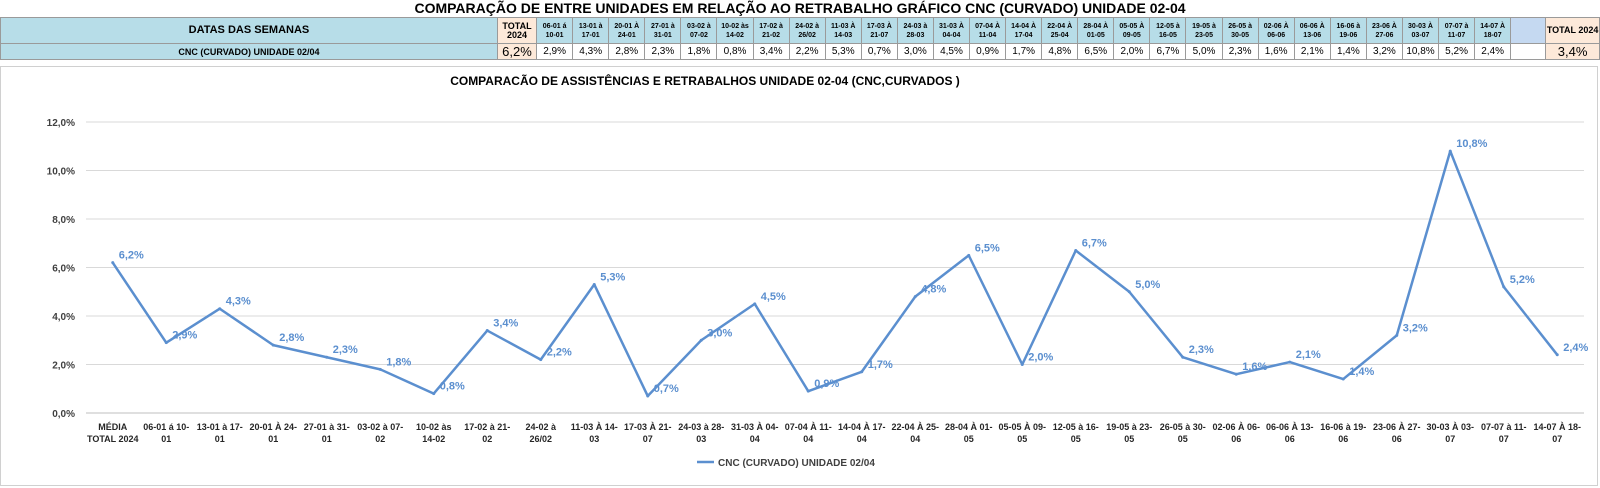 The width and height of the screenshot is (1600, 488). What do you see at coordinates (1557, 427) in the screenshot?
I see `x-tick-label: 14-07 À 18-` at bounding box center [1557, 427].